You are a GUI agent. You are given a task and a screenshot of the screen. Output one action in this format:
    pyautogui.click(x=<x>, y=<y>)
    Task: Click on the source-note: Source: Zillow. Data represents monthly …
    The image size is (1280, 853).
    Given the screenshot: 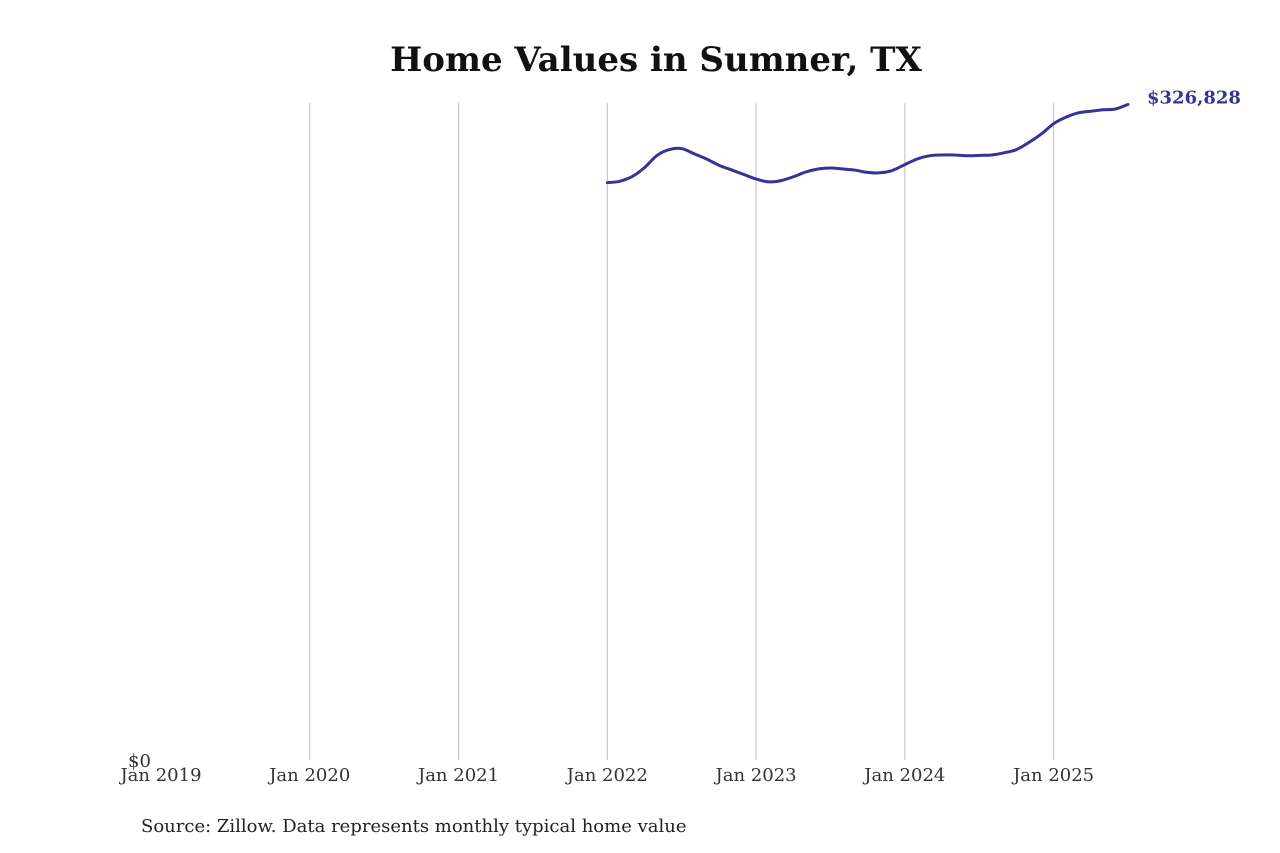 What is the action you would take?
    pyautogui.click(x=414, y=826)
    